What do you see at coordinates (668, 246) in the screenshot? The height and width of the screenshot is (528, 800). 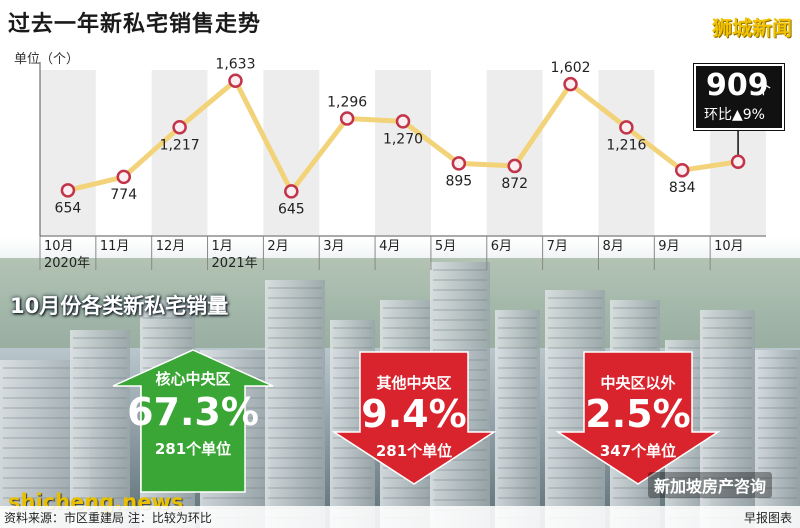 I see `x-tick-label: 9月` at bounding box center [668, 246].